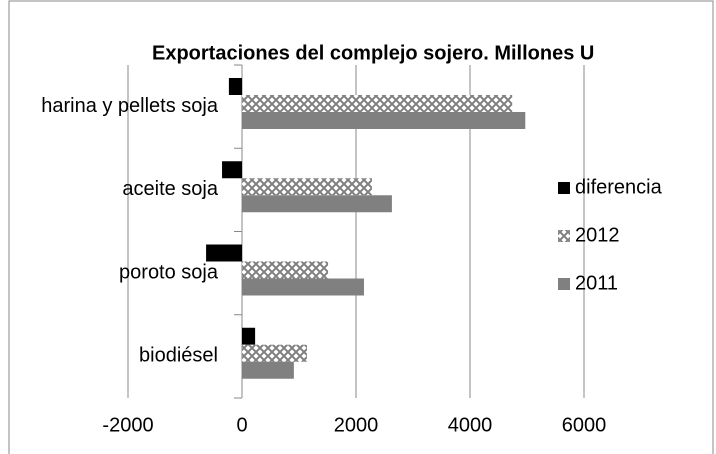 The image size is (716, 454). Describe the element at coordinates (470, 425) in the screenshot. I see `x-tick-label: 4000` at that location.